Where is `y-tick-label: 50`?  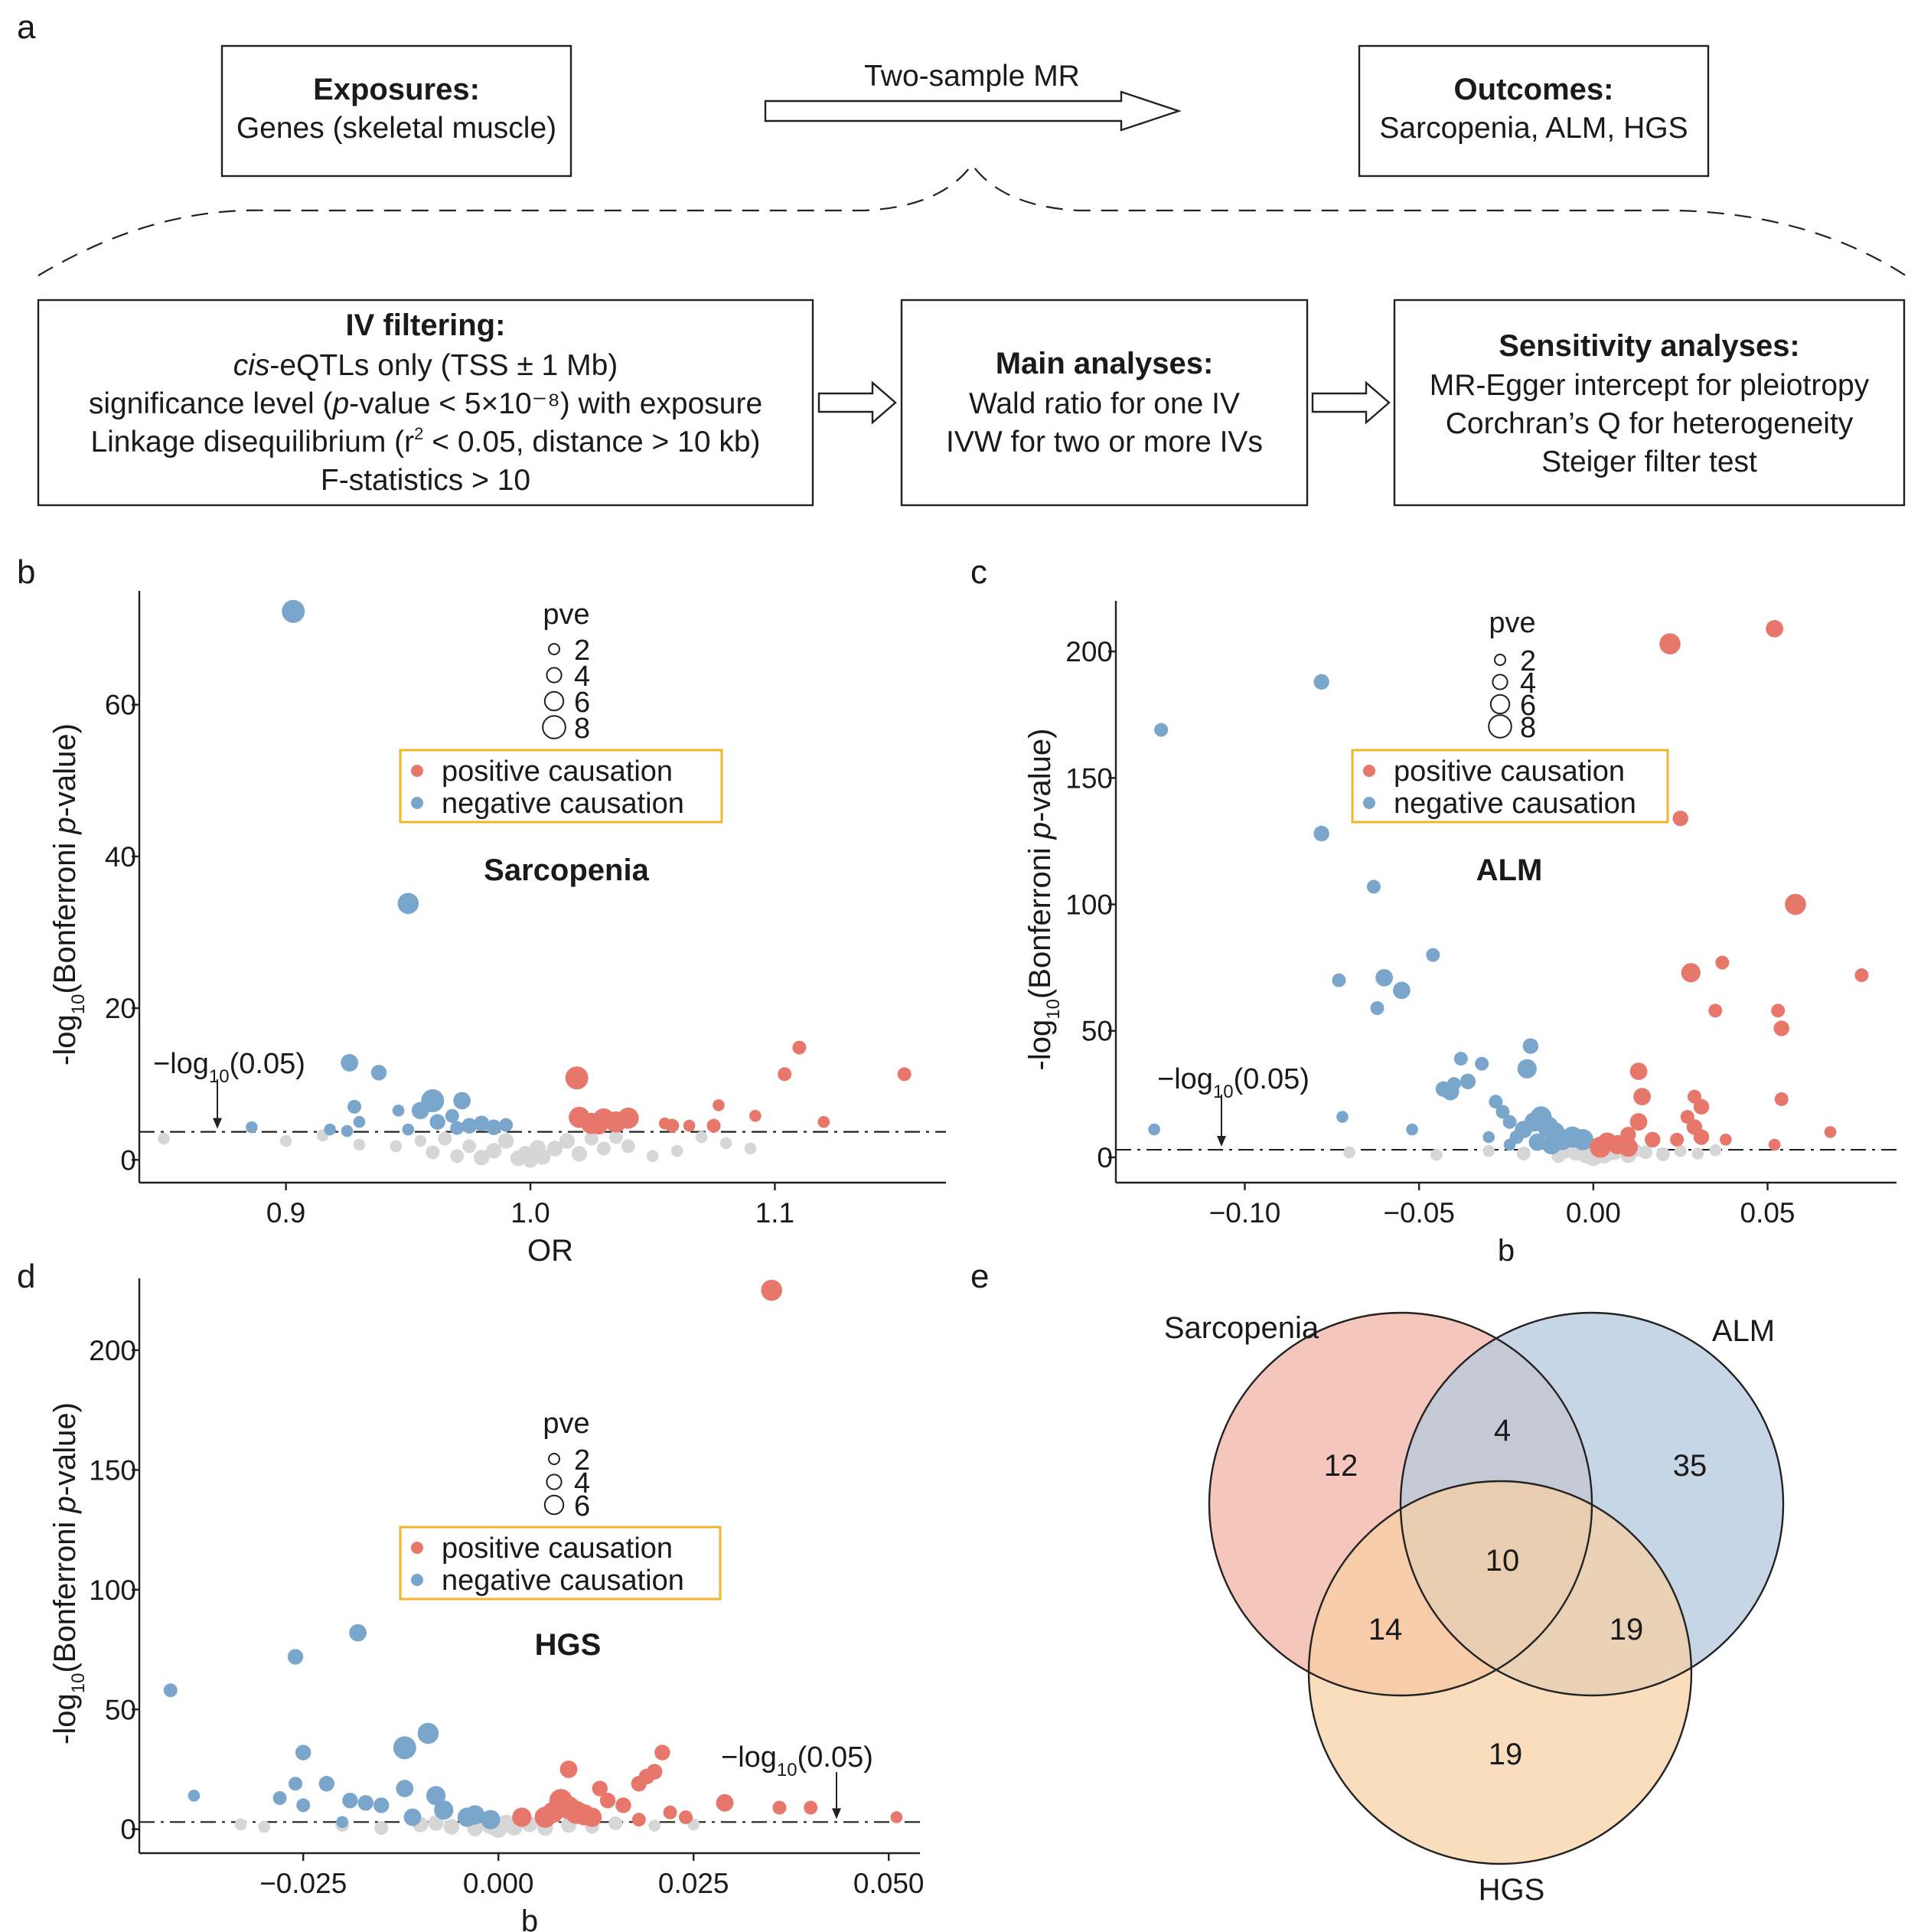
y-tick-label: 50 is located at coordinates (1097, 1032).